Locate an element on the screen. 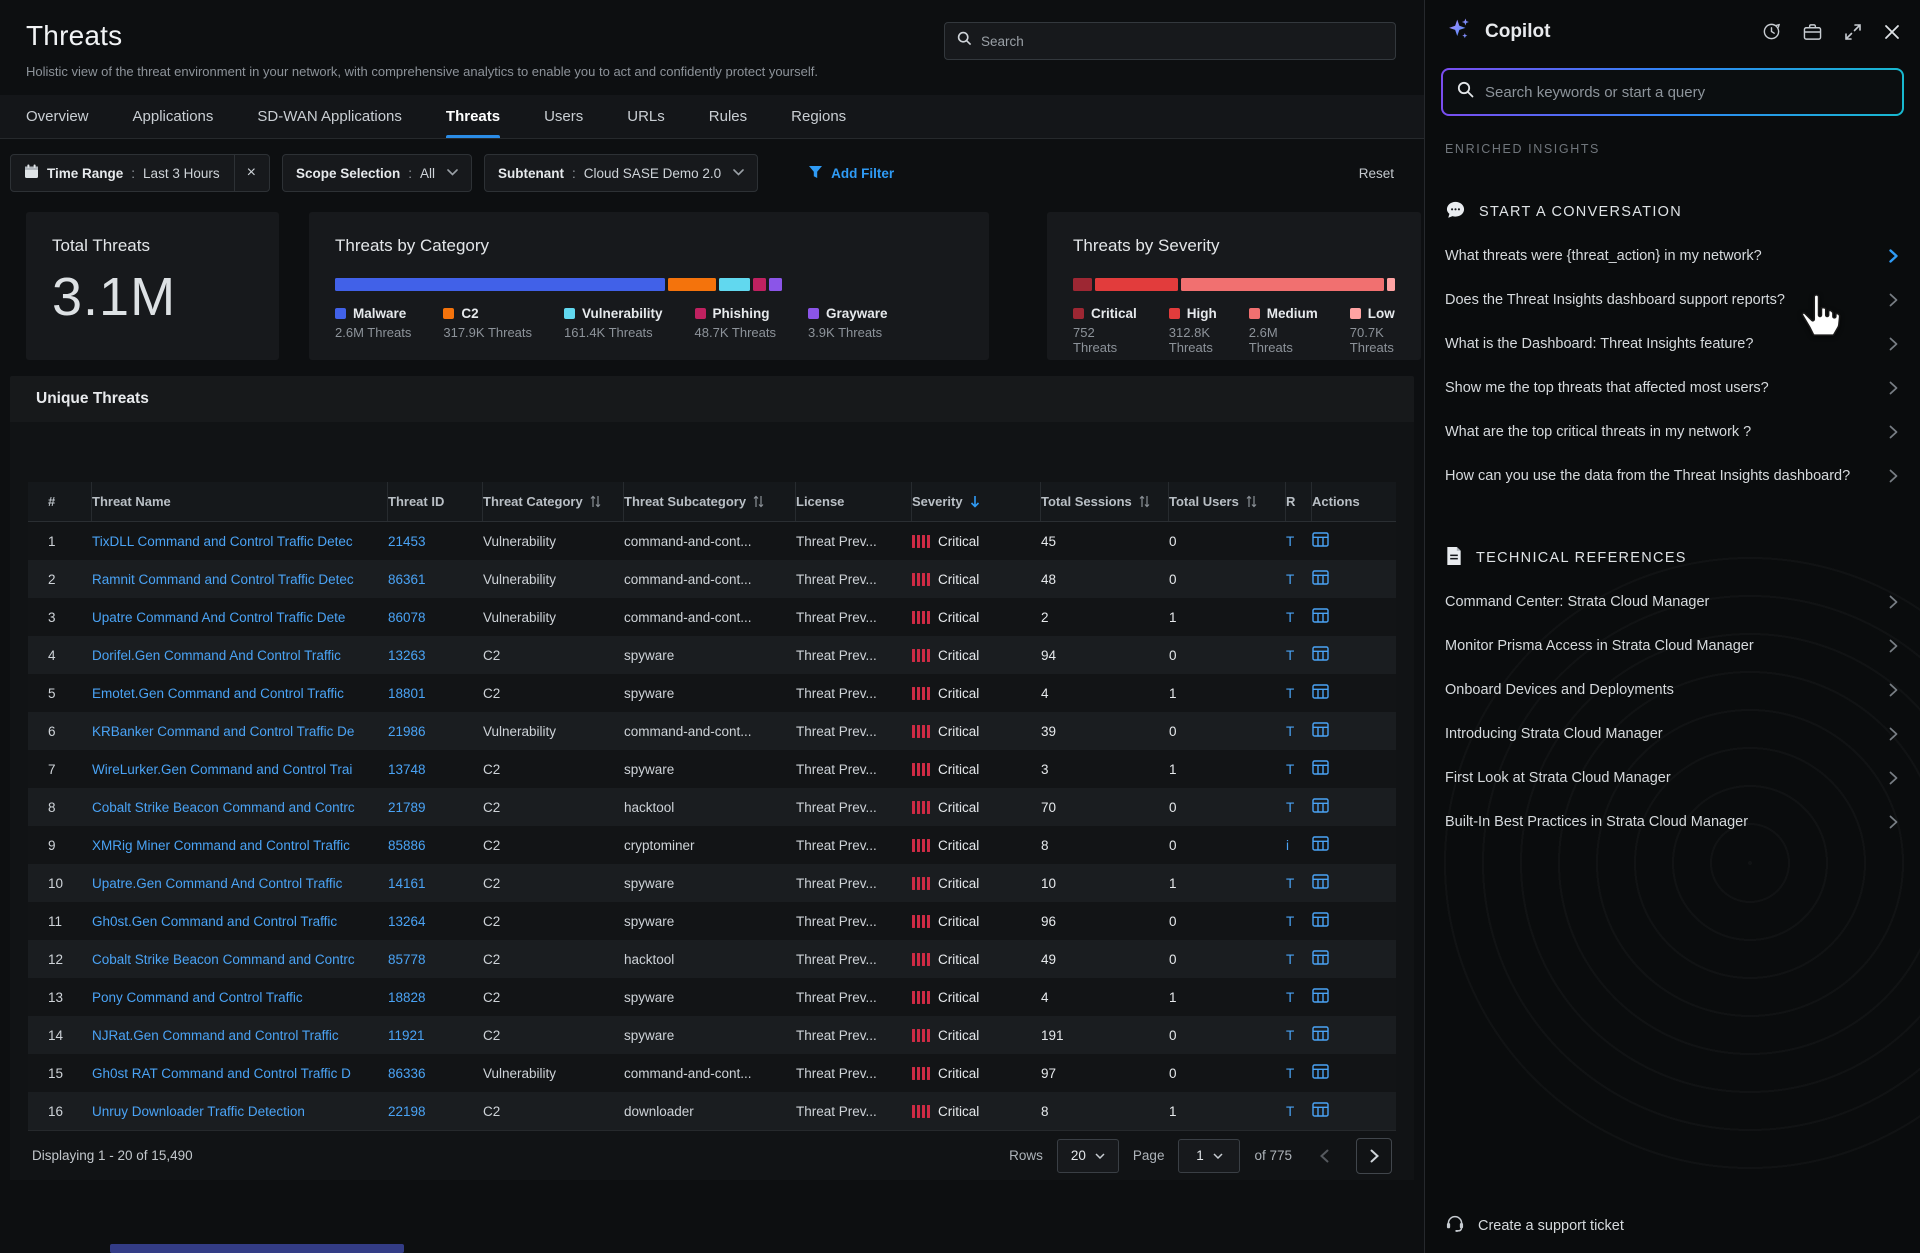 This screenshot has width=1920, height=1253. remove-time-filter-icon: × is located at coordinates (244, 173).